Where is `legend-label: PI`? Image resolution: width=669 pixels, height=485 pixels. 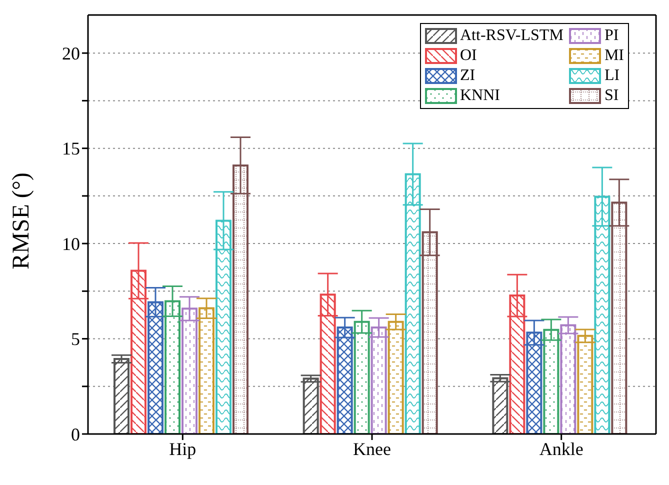 legend-label: PI is located at coordinates (611, 36).